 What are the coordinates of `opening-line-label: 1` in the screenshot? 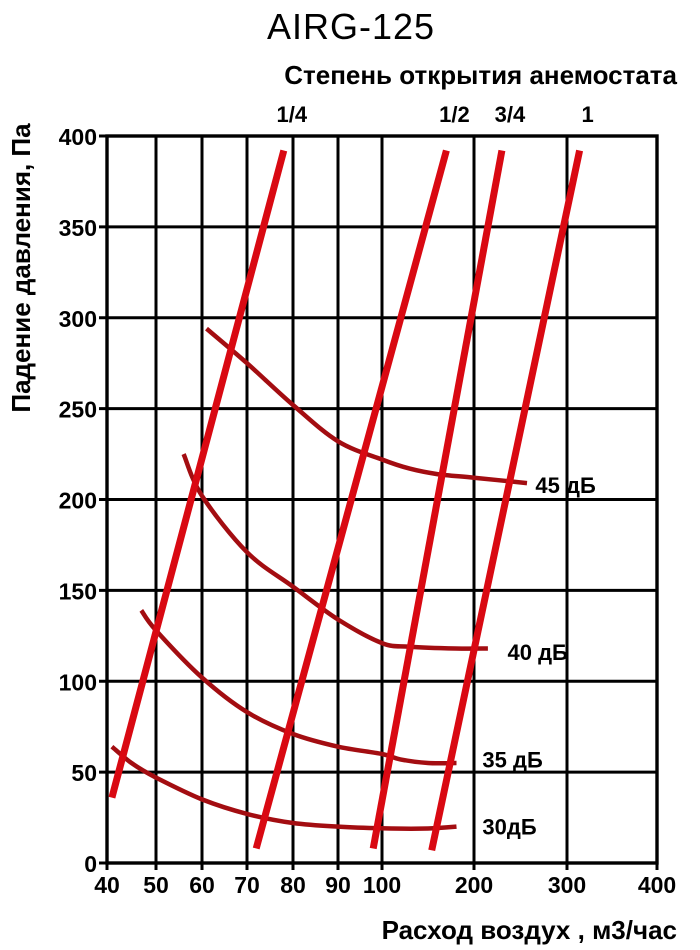 It's located at (587, 114).